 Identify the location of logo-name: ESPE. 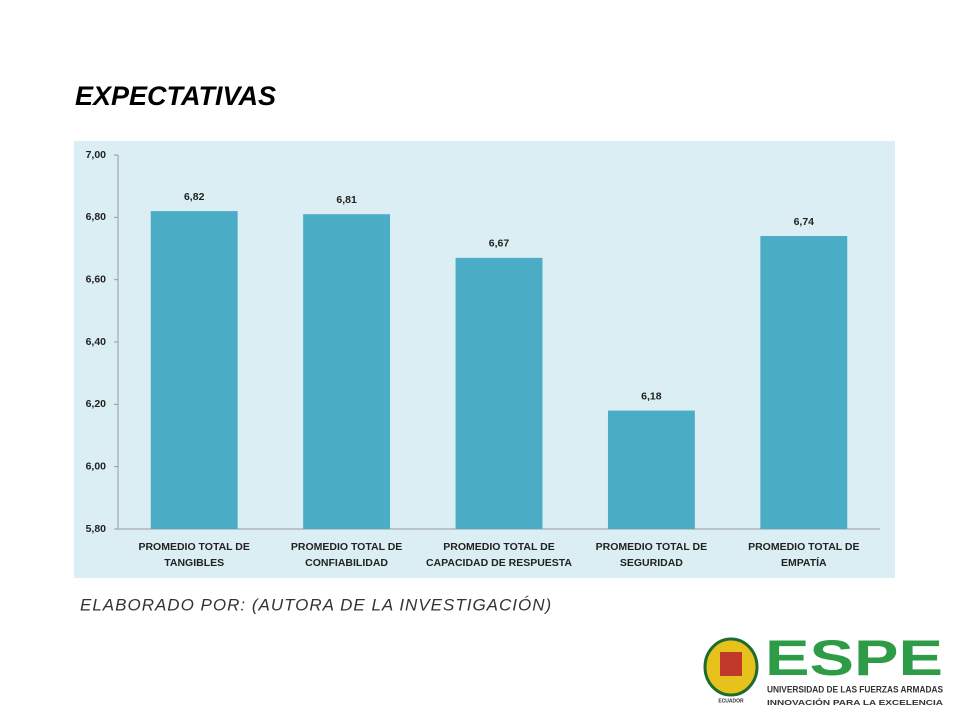
(854, 658).